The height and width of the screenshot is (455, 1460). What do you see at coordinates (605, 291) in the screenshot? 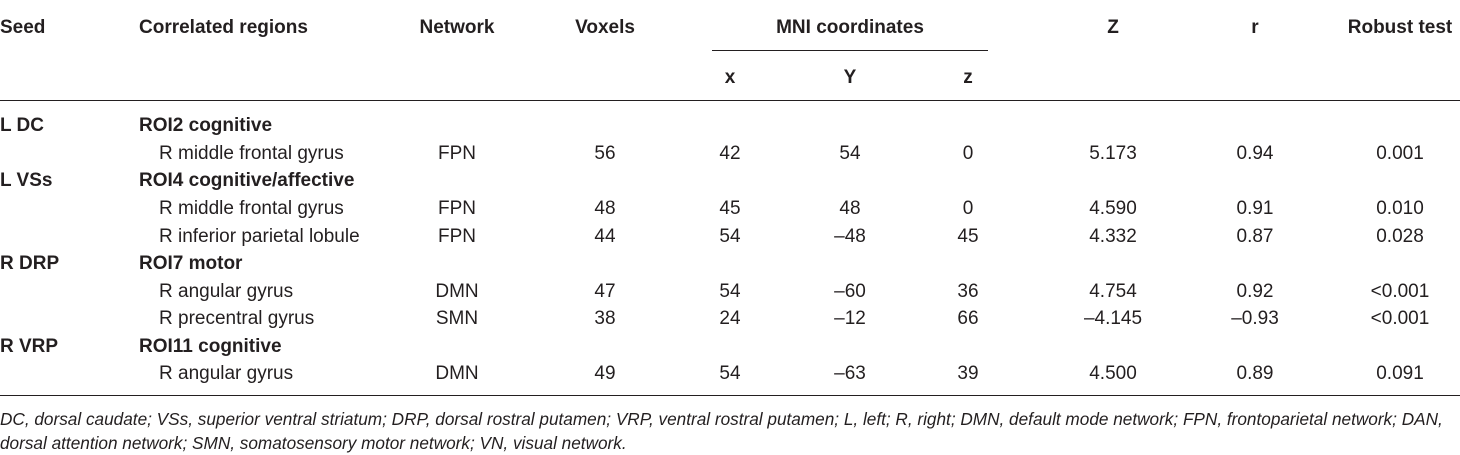
I see `voxels-cell: 47` at bounding box center [605, 291].